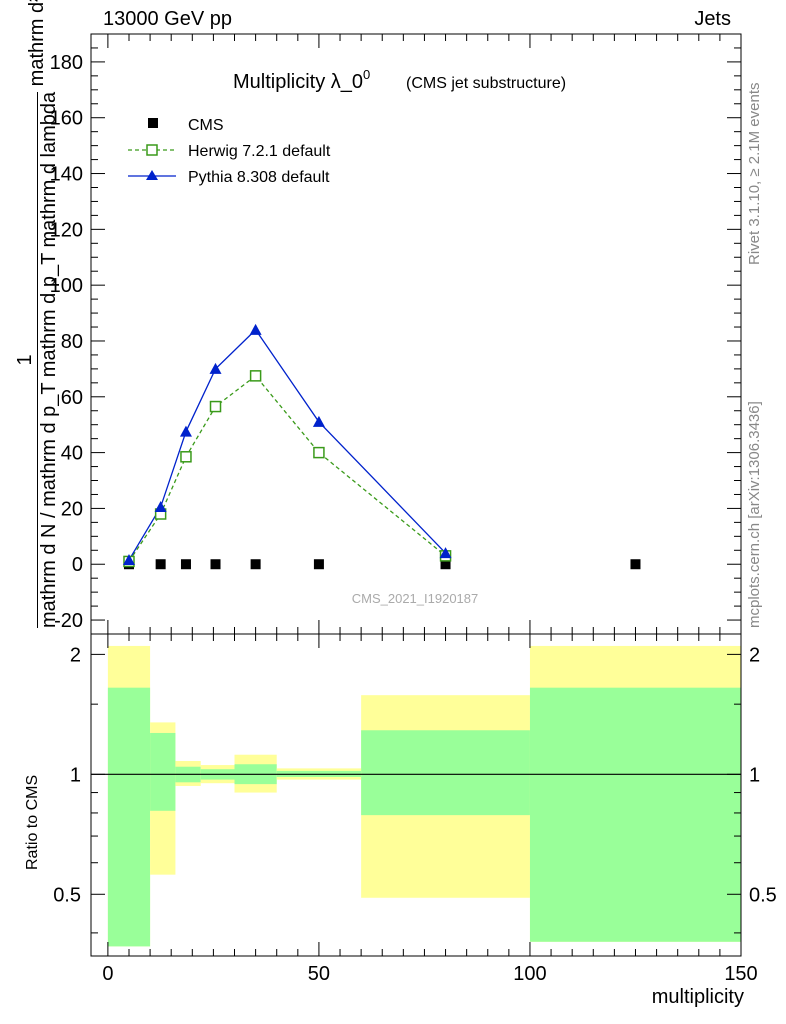  Describe the element at coordinates (366, 74) in the screenshot. I see `chart-title-superscript: 0` at that location.